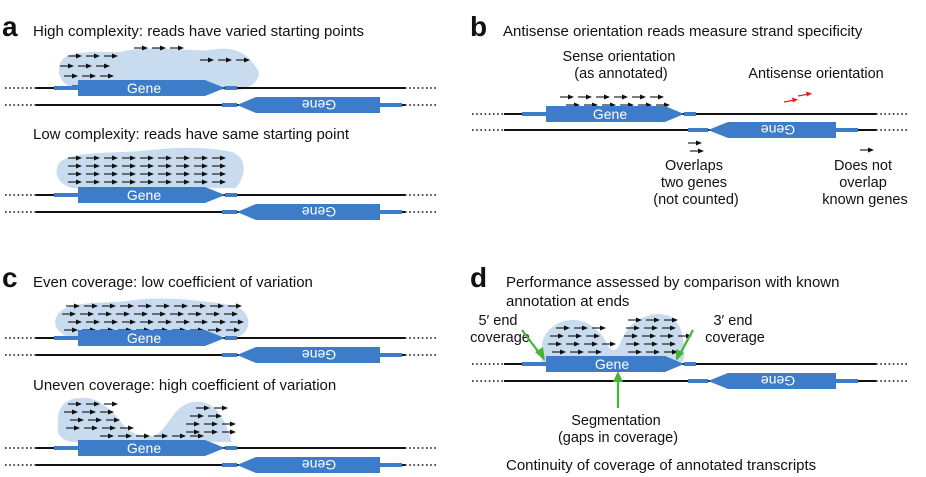  Describe the element at coordinates (867, 150) in the screenshot. I see `intergenic-read` at that location.